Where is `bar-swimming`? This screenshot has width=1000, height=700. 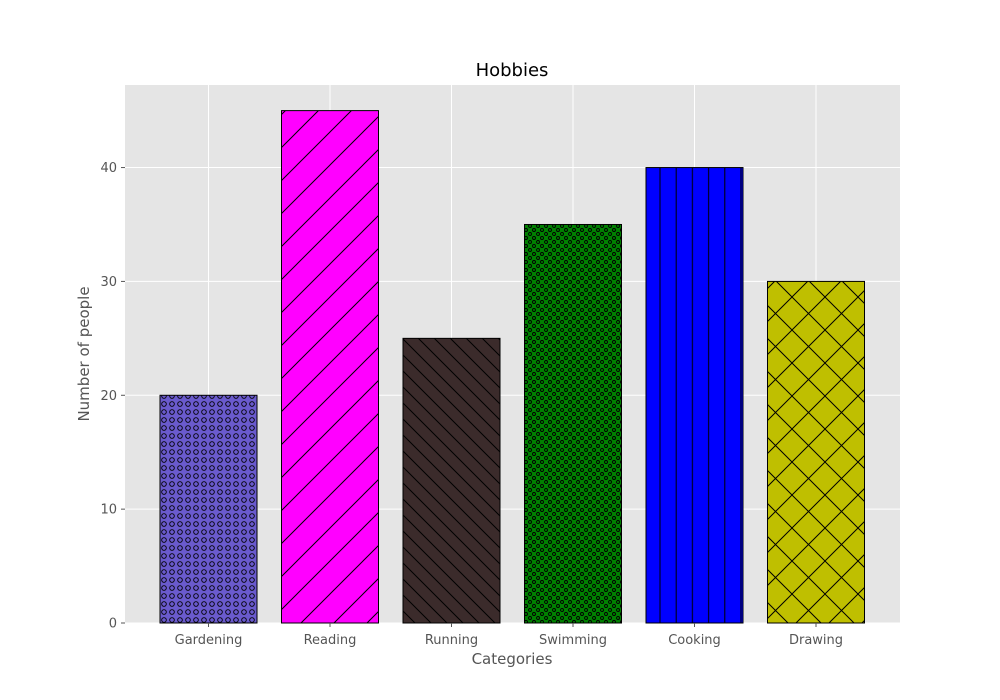
bar-swimming is located at coordinates (573, 423).